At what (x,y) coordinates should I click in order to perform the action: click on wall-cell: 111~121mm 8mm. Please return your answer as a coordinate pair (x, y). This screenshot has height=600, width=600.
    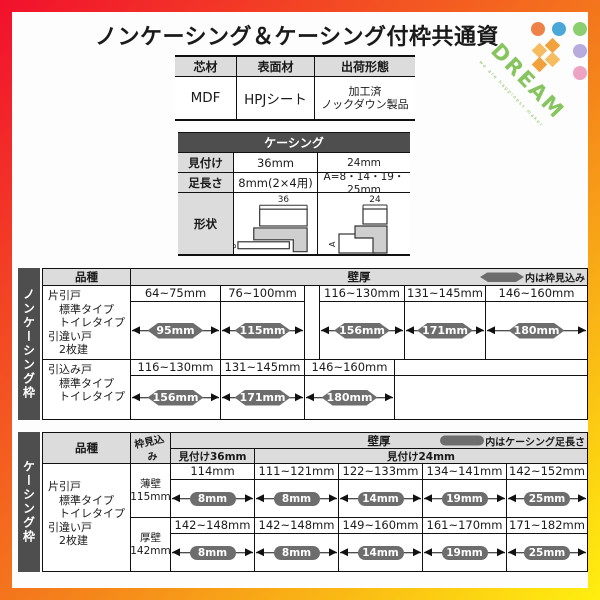
    Looking at the image, I should click on (297, 490).